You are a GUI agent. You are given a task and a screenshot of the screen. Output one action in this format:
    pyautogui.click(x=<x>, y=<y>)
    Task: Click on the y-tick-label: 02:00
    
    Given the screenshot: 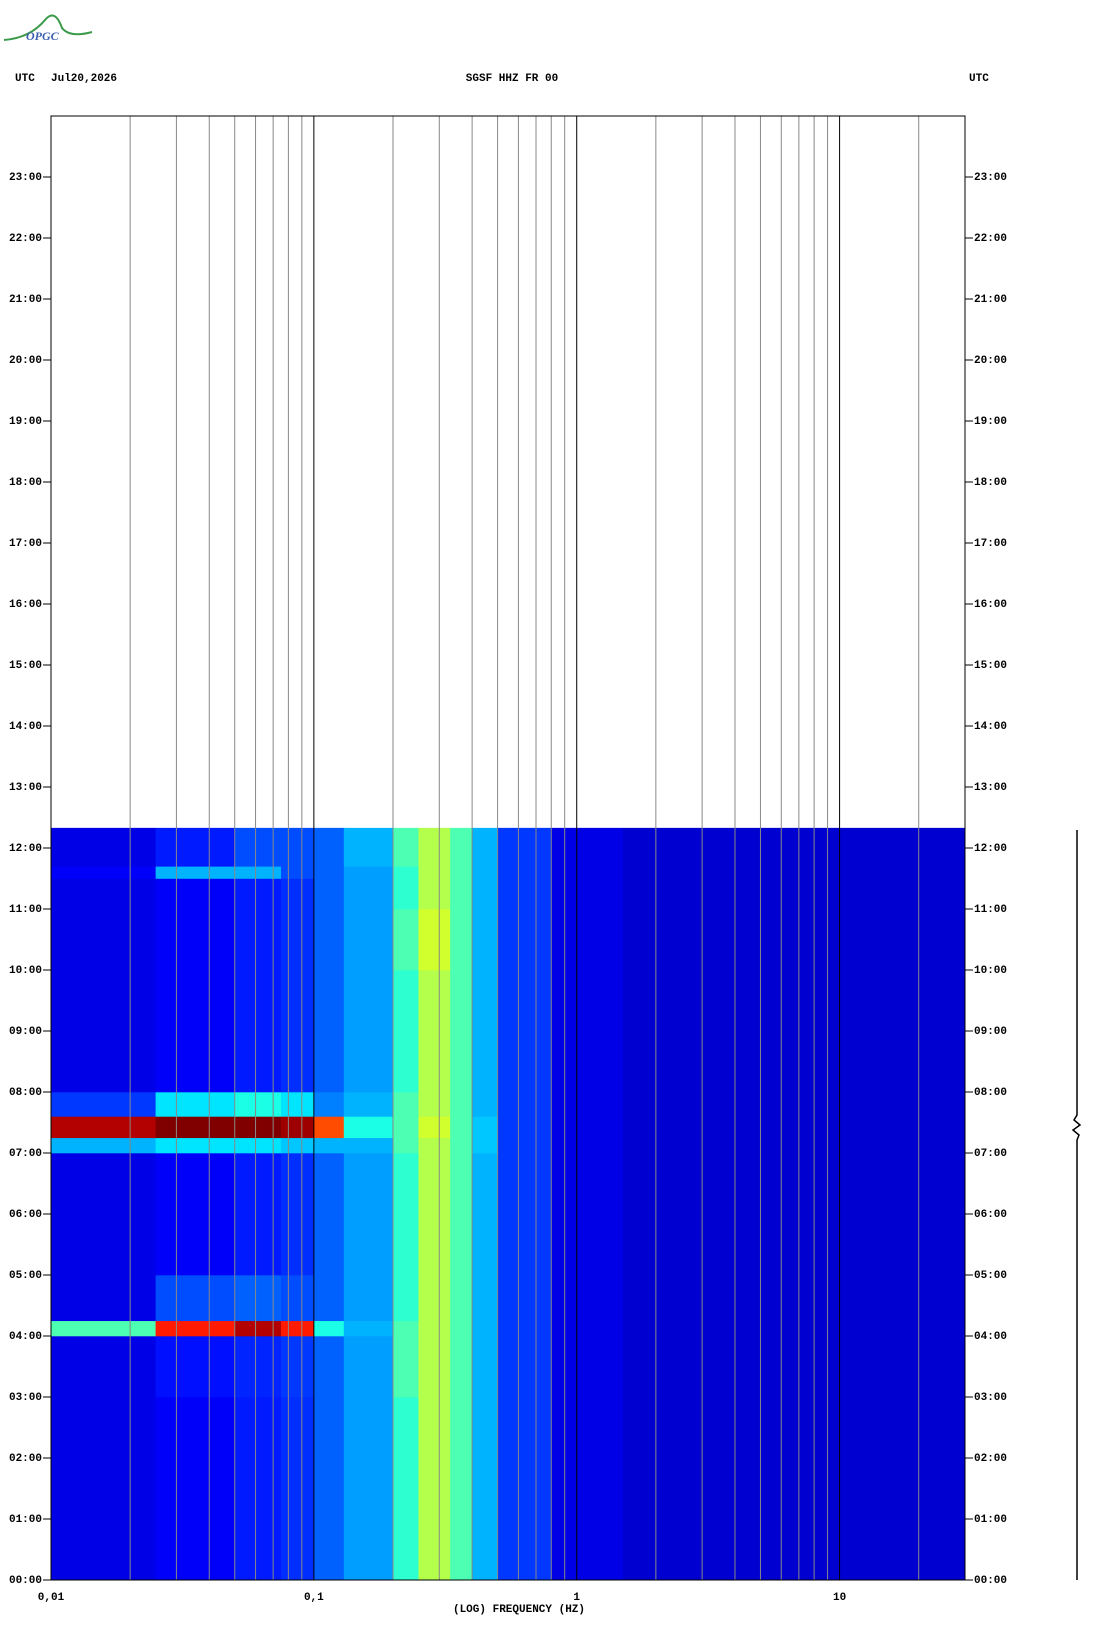 What is the action you would take?
    pyautogui.click(x=990, y=1459)
    